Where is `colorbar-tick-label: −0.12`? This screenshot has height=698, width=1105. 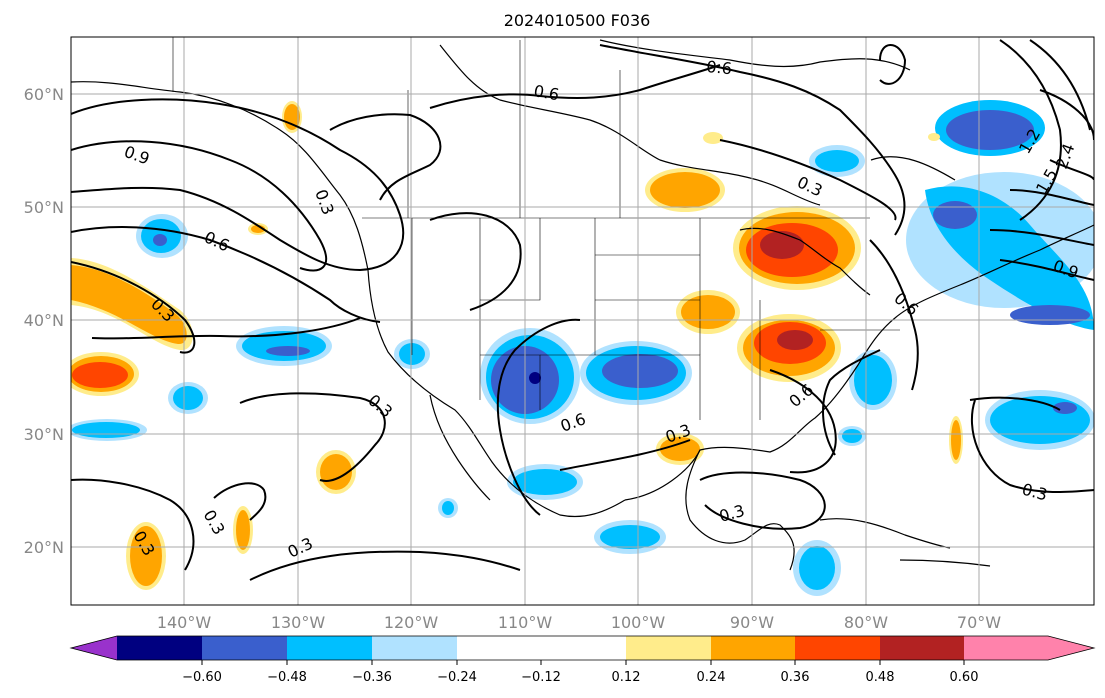 colorbar-tick-label: −0.12 is located at coordinates (541, 677).